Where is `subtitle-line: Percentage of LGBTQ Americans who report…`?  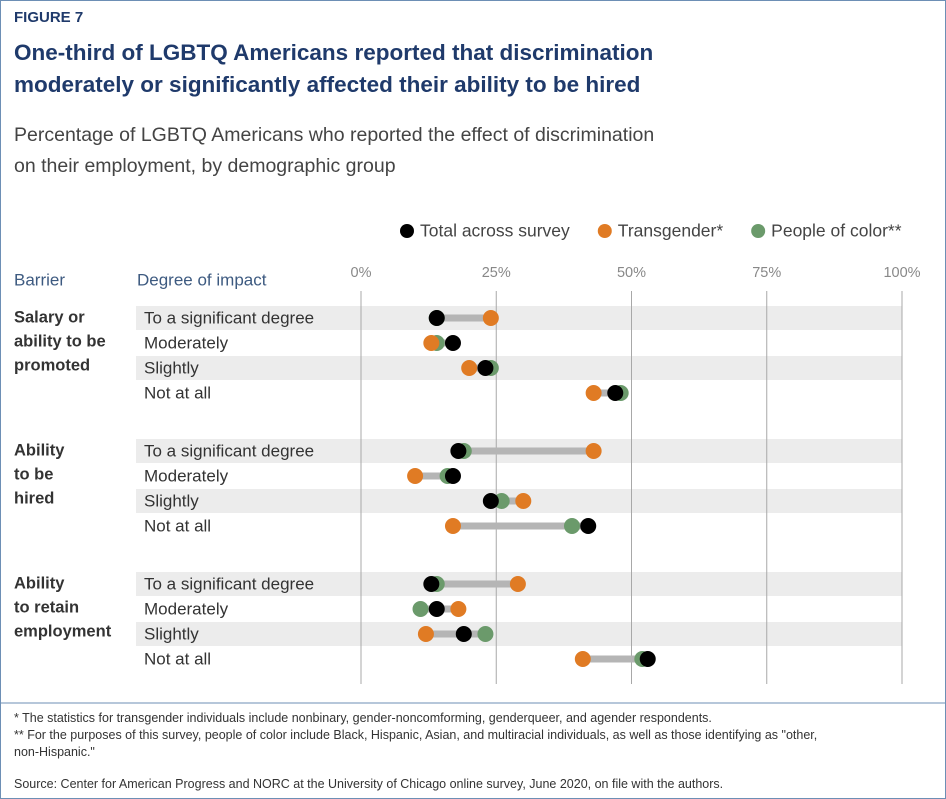
subtitle-line: Percentage of LGBTQ Americans who report… is located at coordinates (334, 135).